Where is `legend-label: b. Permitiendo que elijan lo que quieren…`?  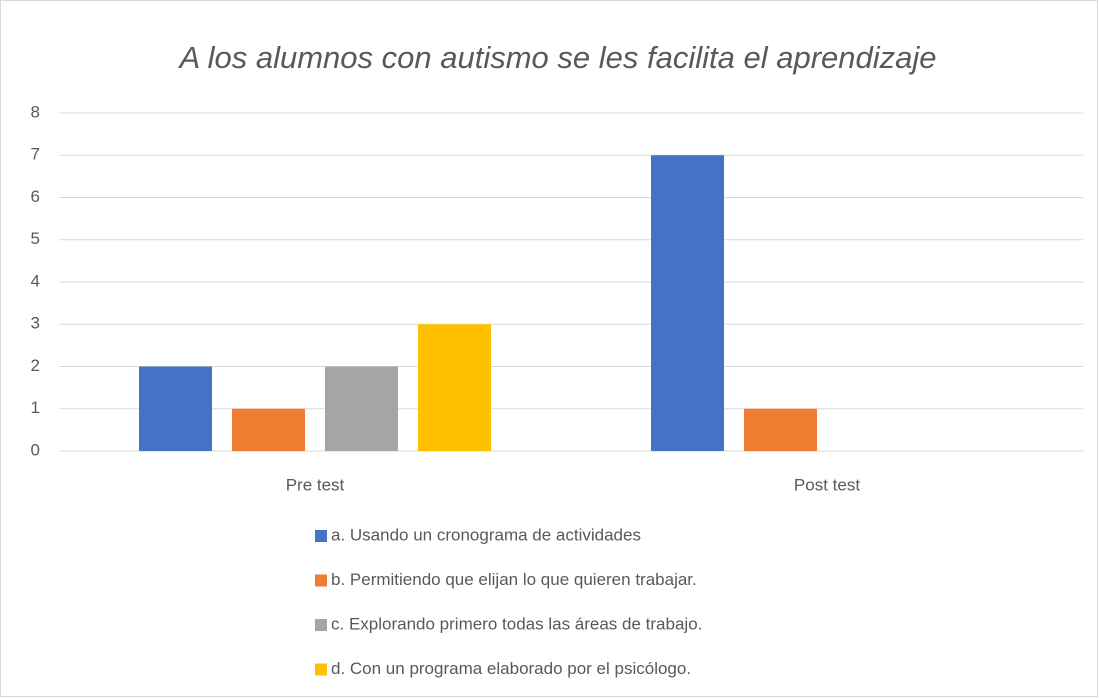 legend-label: b. Permitiendo que elijan lo que quieren… is located at coordinates (514, 579).